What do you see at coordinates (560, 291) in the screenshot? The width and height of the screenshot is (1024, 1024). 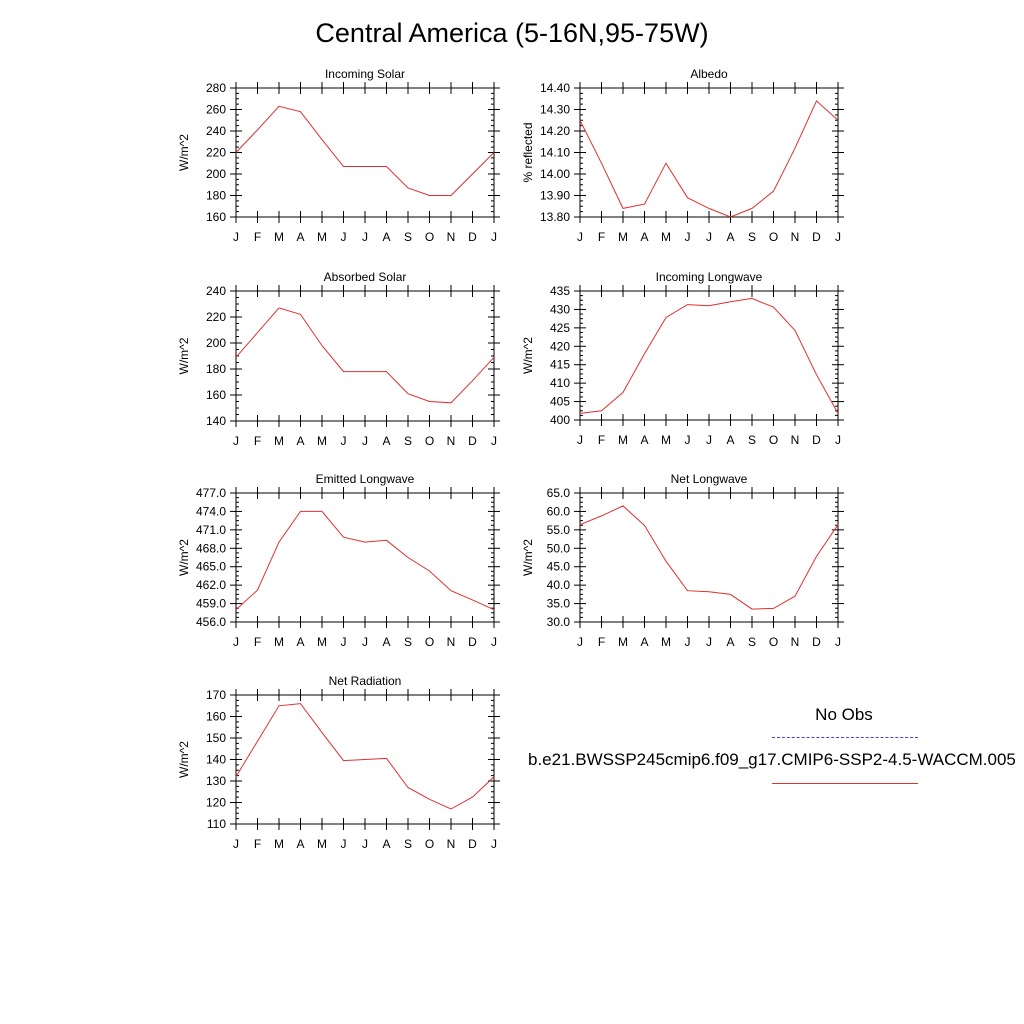 I see `y-tick-label: 435` at bounding box center [560, 291].